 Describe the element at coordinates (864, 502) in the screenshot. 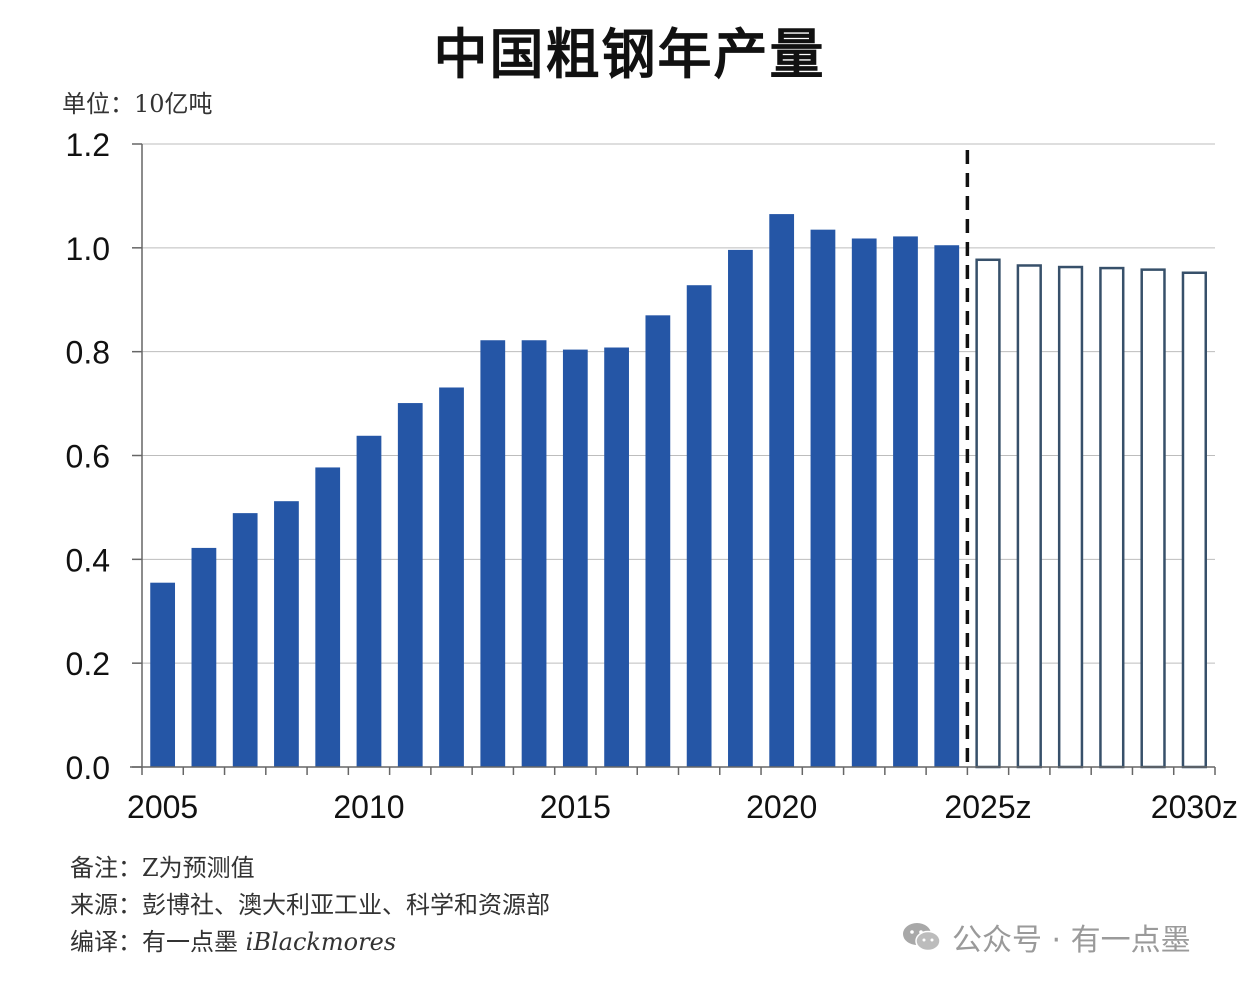

I see `bar-2022` at that location.